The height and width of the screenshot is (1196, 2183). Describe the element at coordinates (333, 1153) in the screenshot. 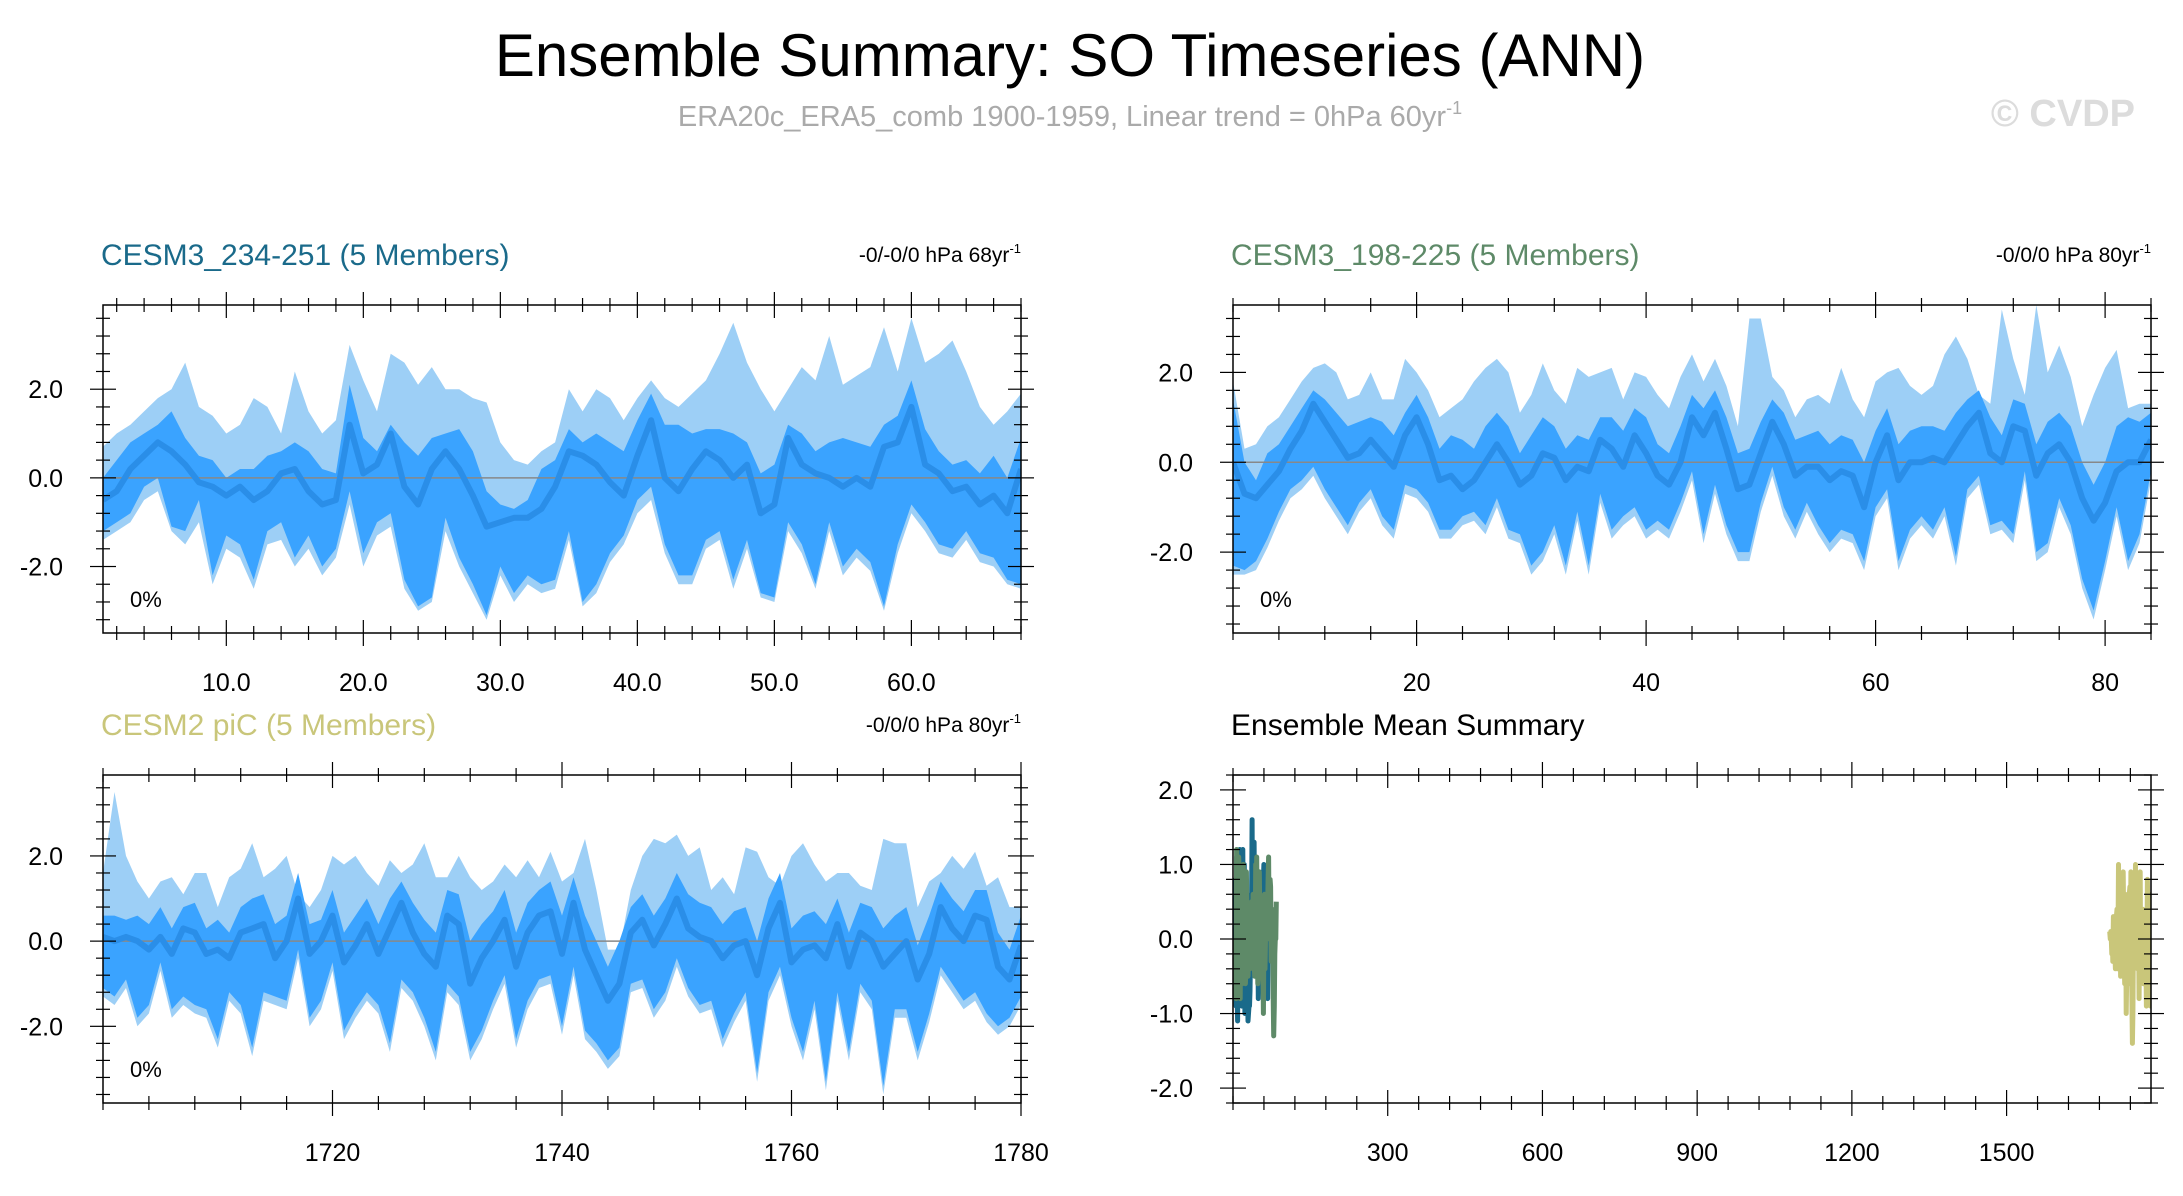

I see `x-tick-label: 1720` at that location.